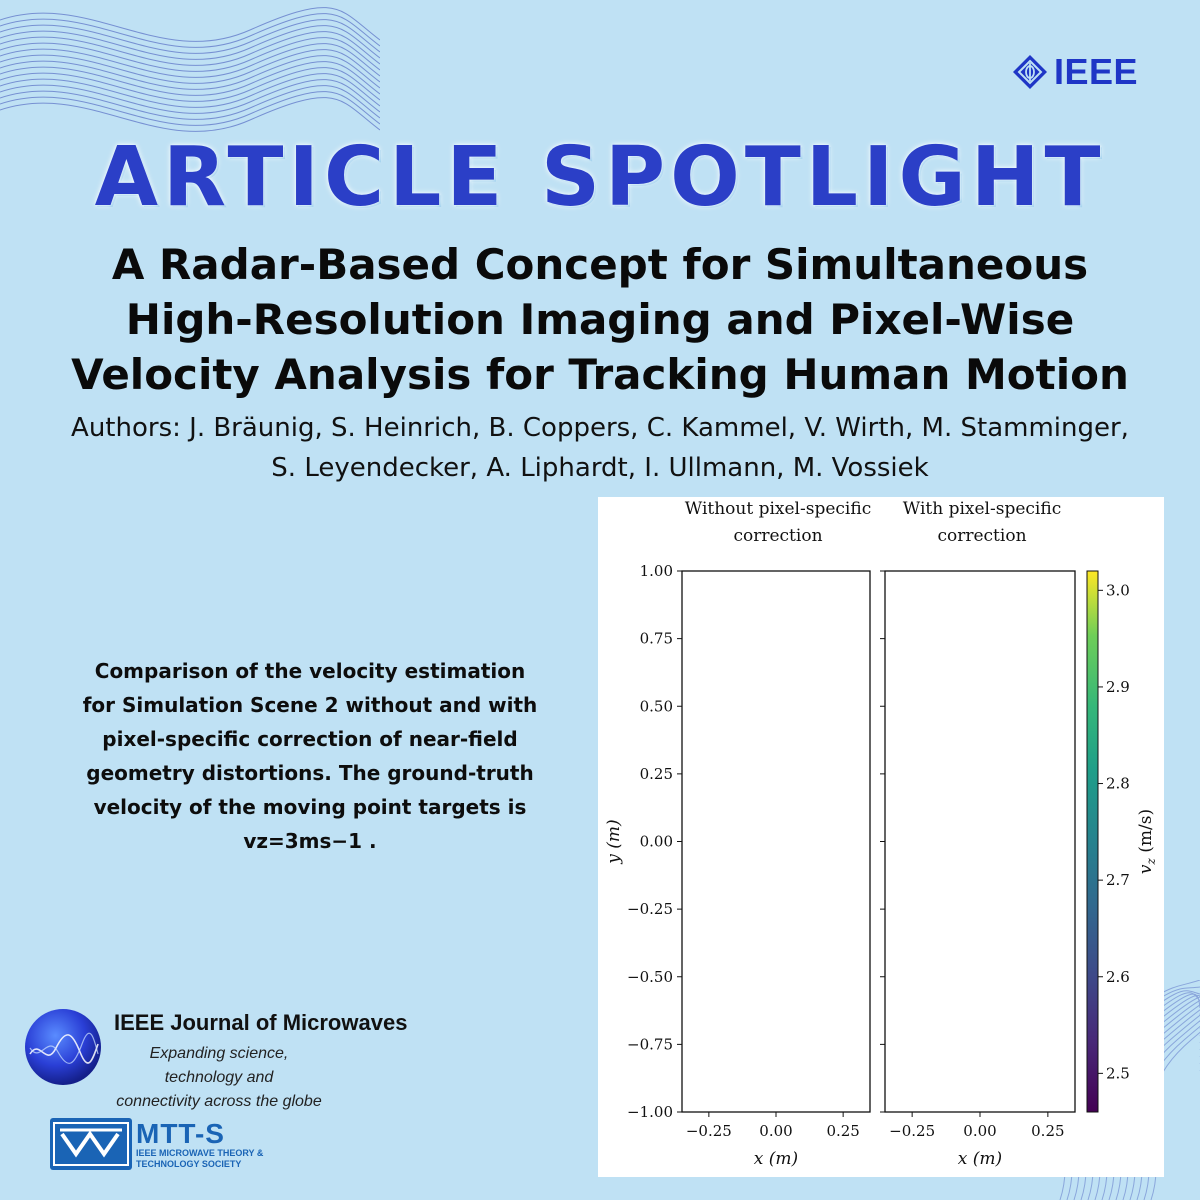 This screenshot has width=1200, height=1200. What do you see at coordinates (600, 264) in the screenshot?
I see `article-title-line: A Radar-Based Concept for Simultaneous` at bounding box center [600, 264].